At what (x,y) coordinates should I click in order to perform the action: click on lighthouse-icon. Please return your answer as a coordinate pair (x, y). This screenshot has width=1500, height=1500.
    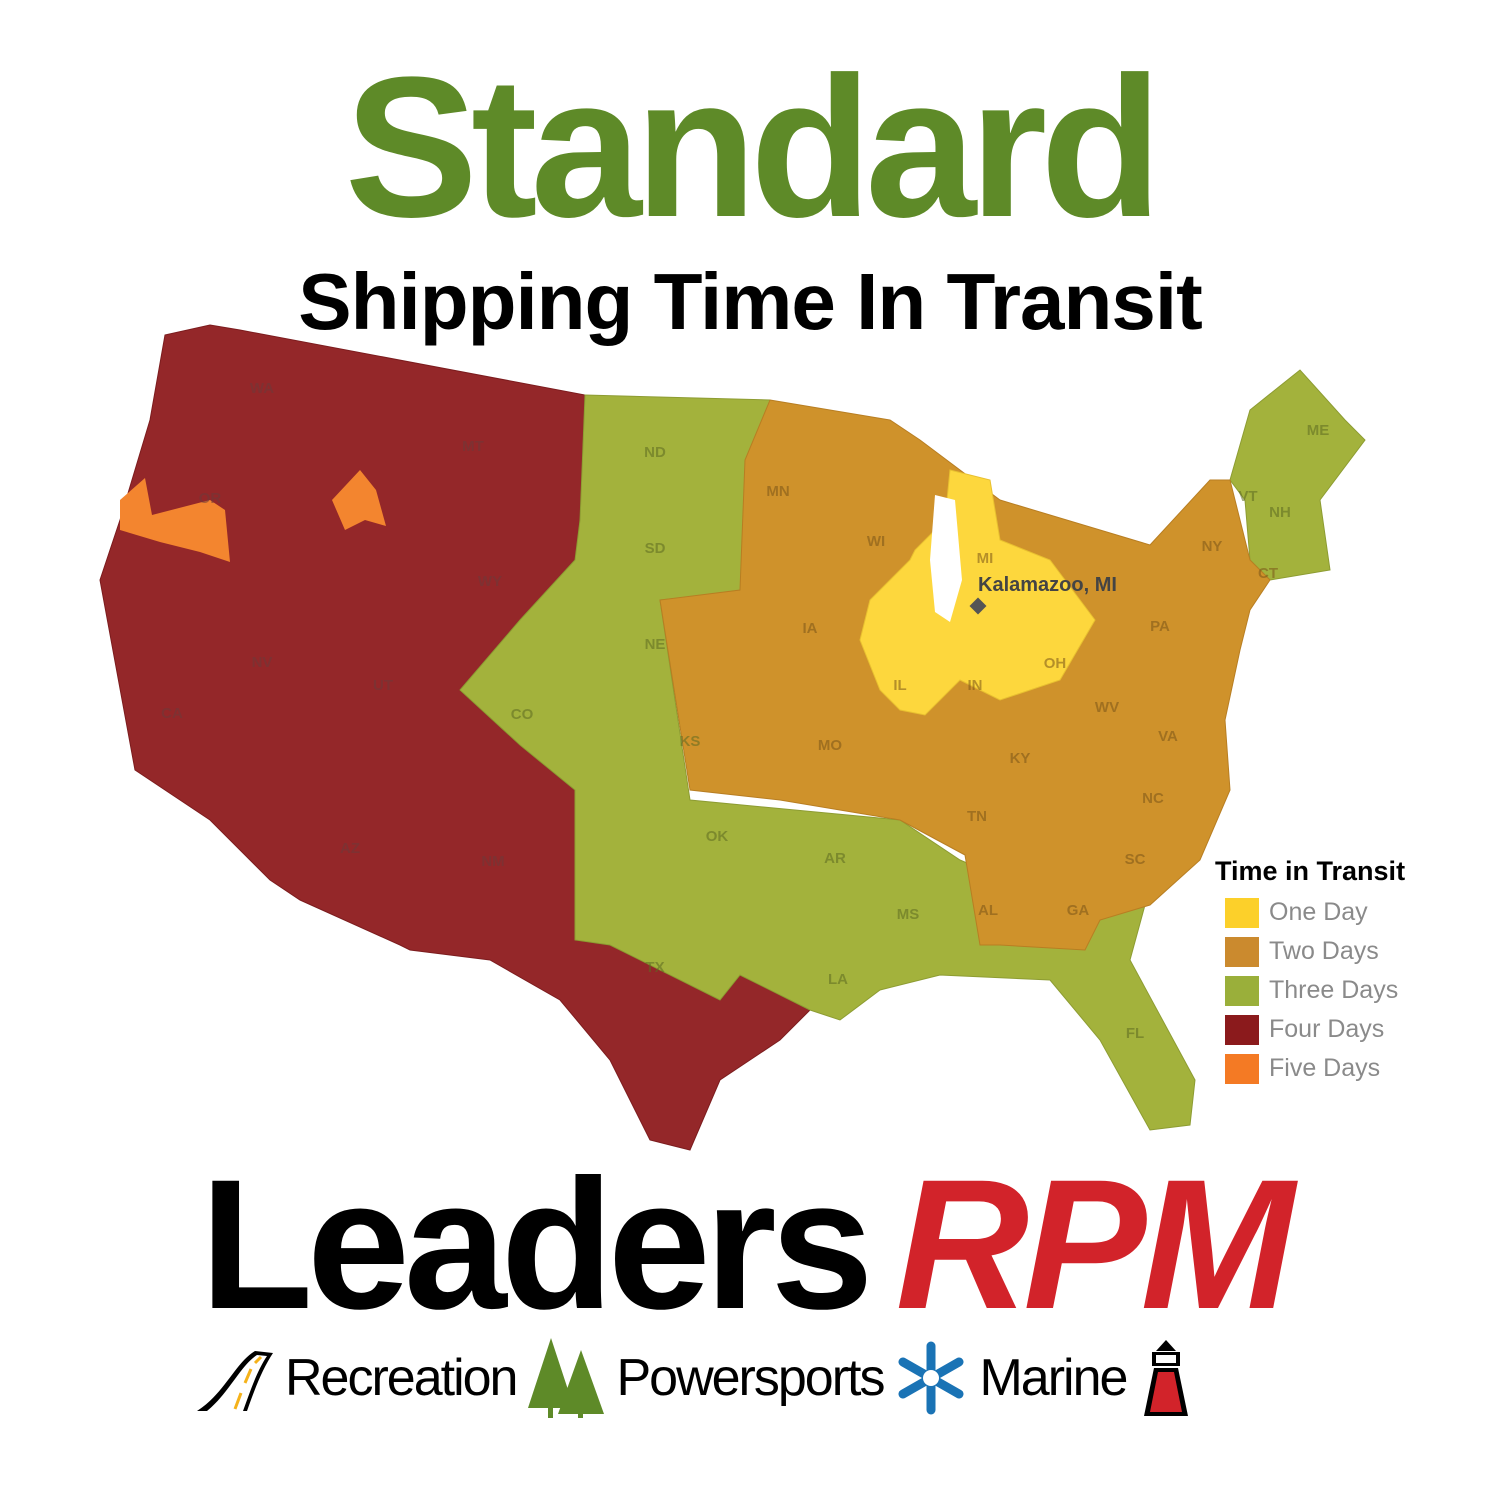
    Looking at the image, I should click on (1166, 1378).